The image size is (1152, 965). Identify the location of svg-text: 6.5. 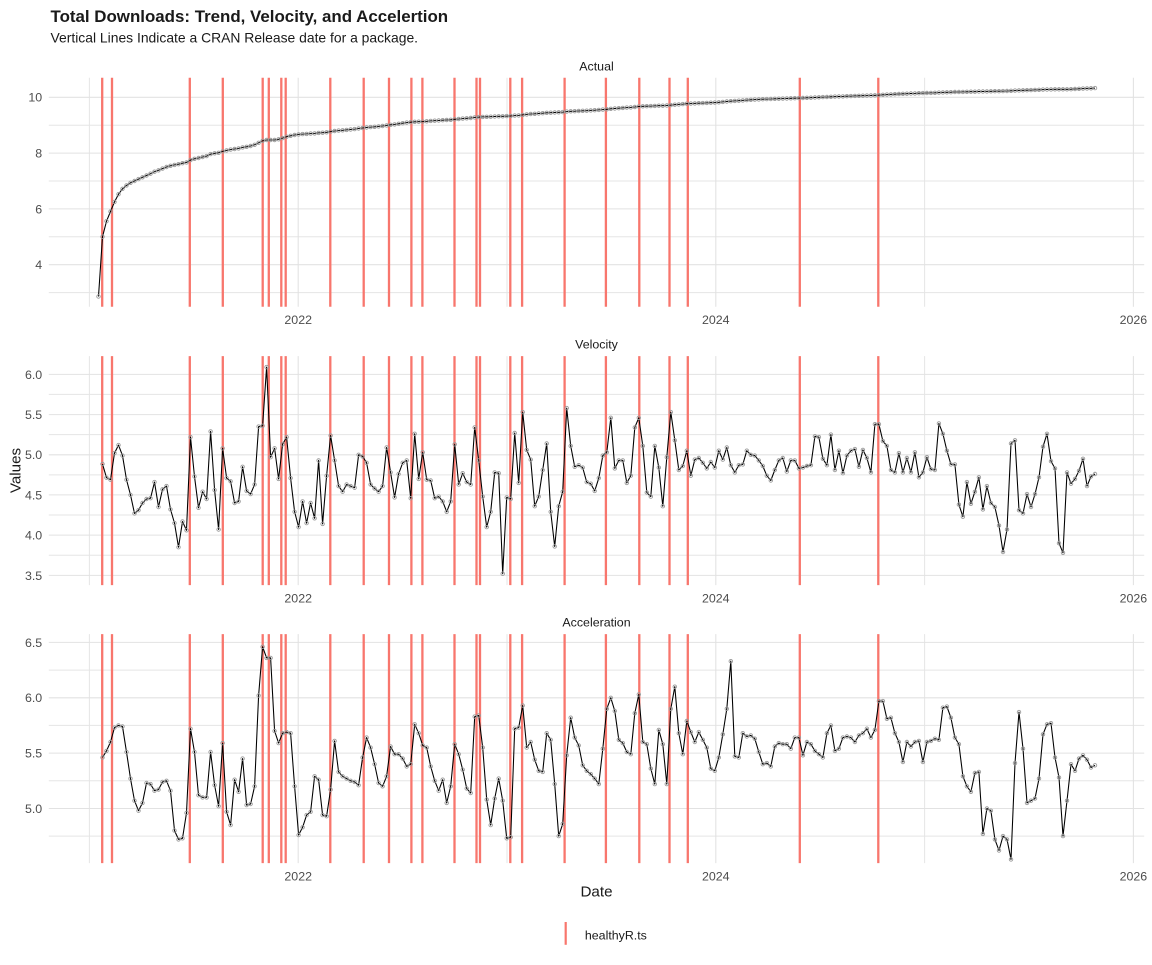
(33, 643).